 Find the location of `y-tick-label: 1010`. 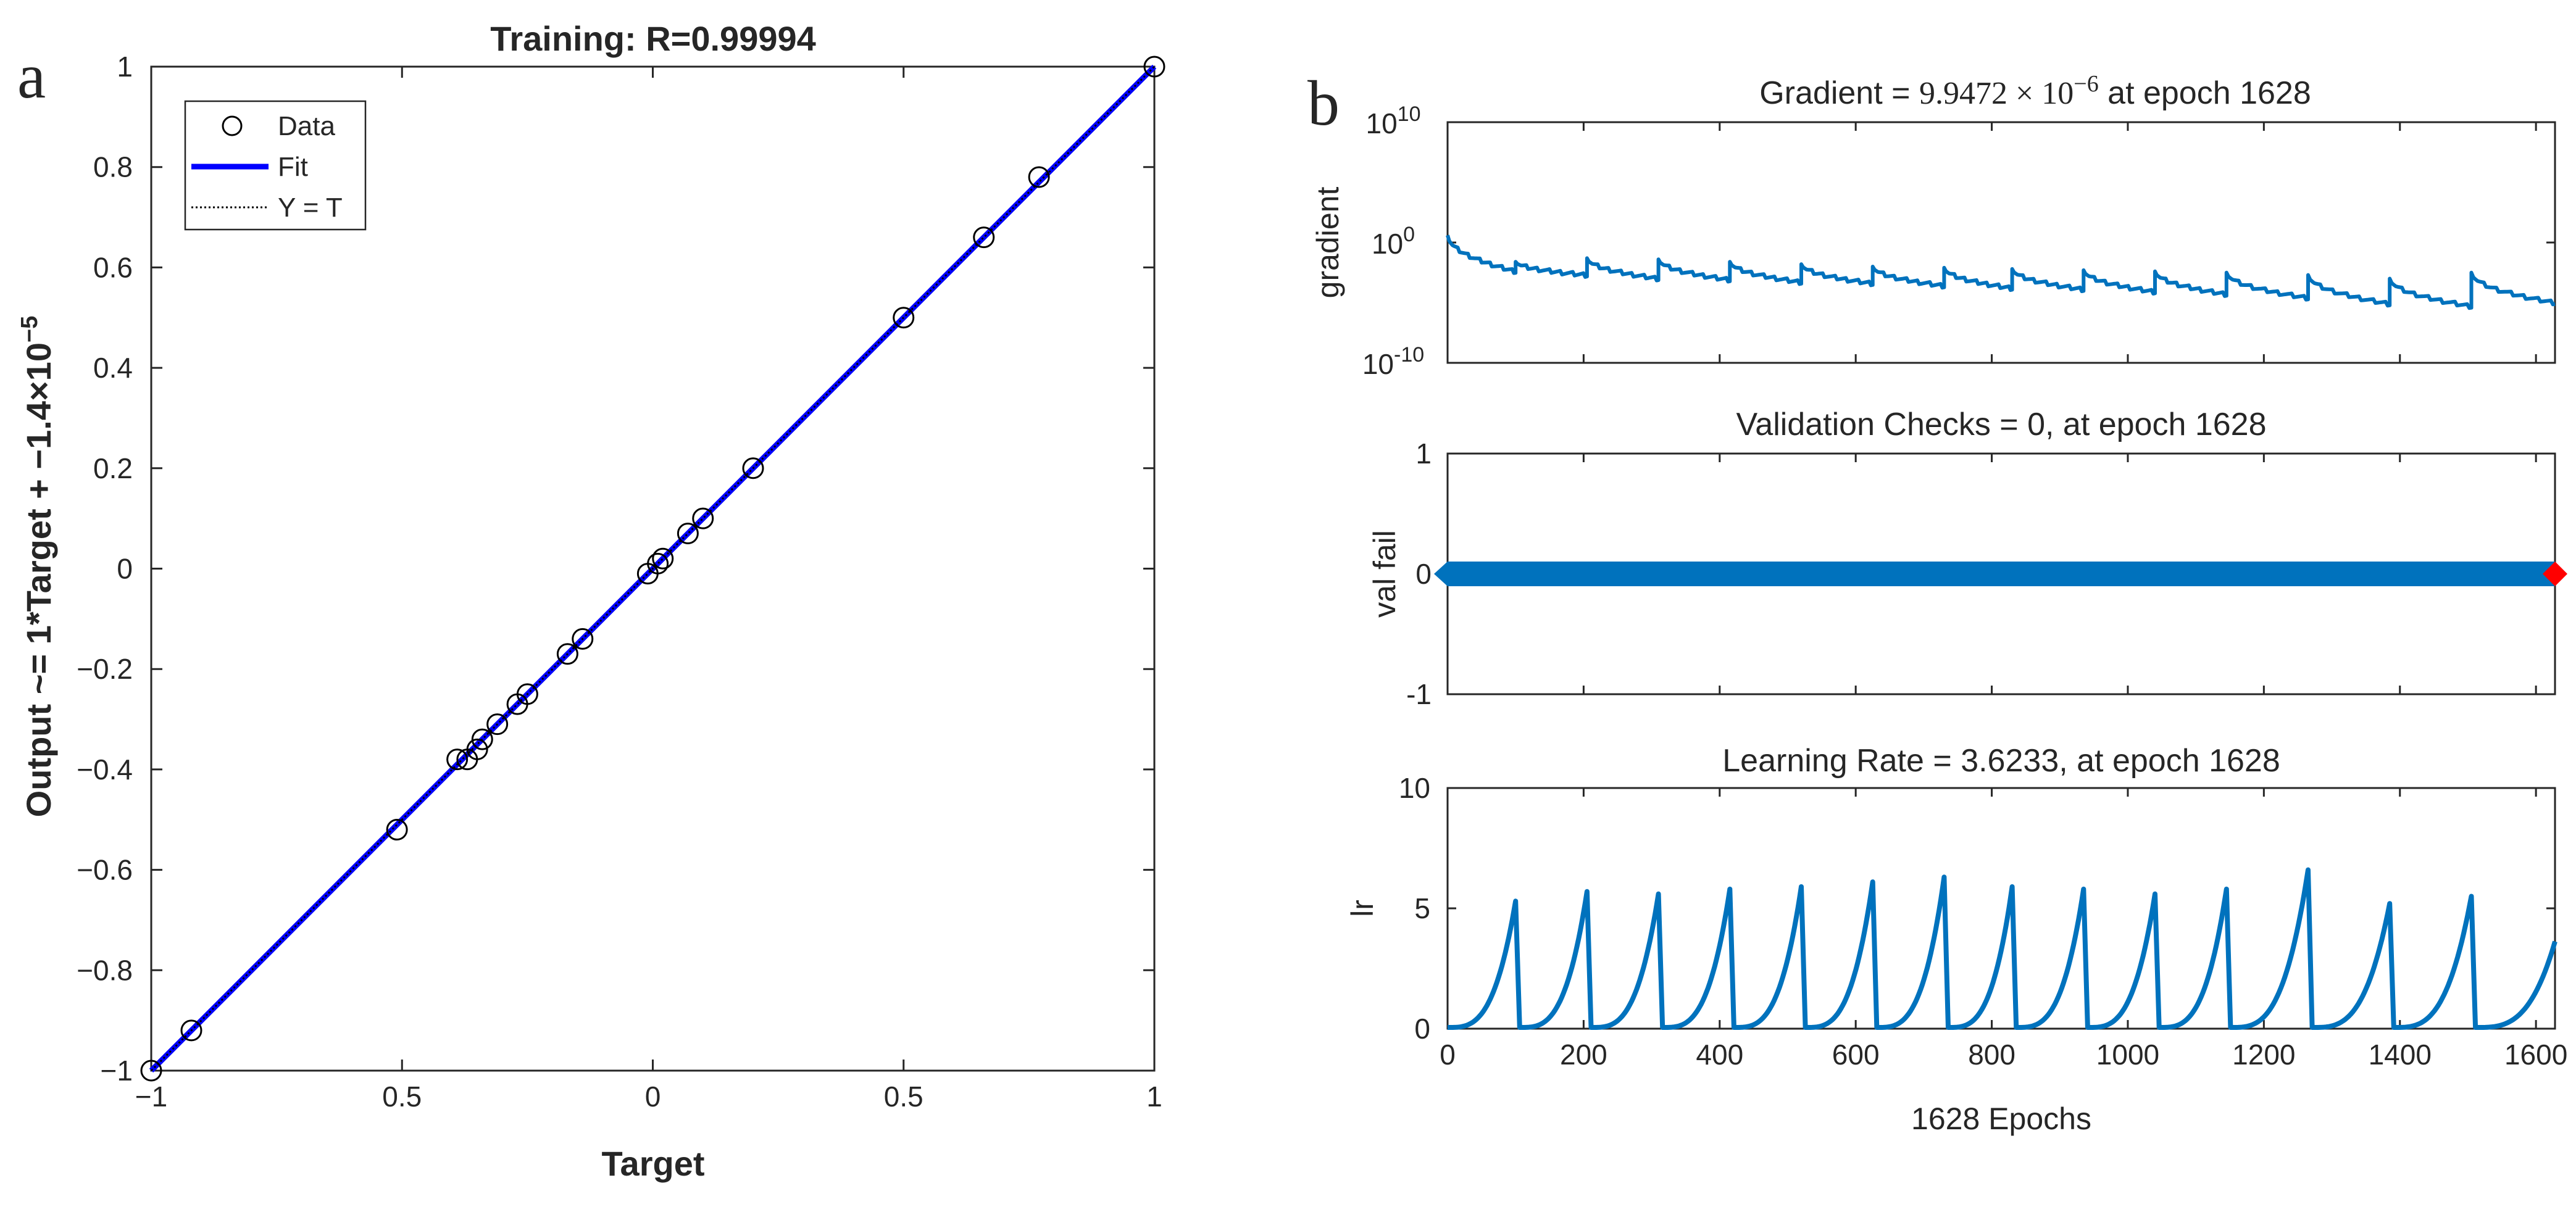

y-tick-label: 1010 is located at coordinates (1394, 120).